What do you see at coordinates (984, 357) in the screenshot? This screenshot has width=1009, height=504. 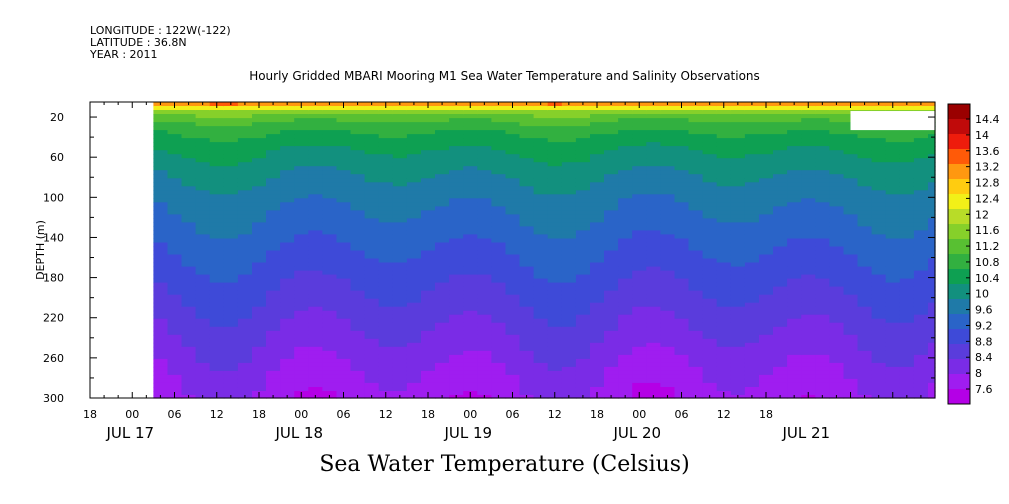 I see `colorbar-label: 8.4` at bounding box center [984, 357].